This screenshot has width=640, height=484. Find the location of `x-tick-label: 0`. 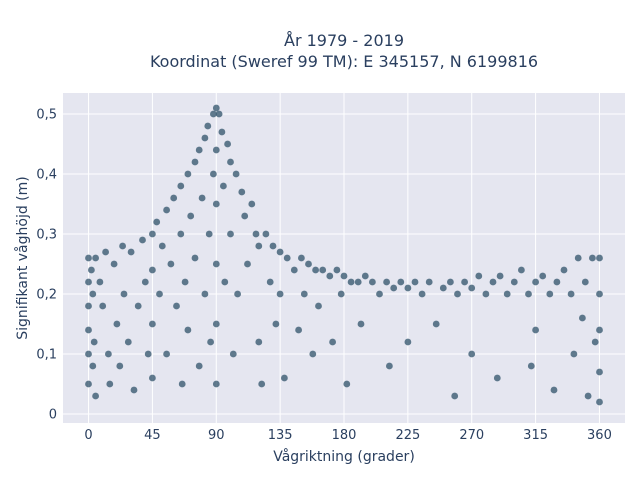

x-tick-label: 0 is located at coordinates (88, 435).